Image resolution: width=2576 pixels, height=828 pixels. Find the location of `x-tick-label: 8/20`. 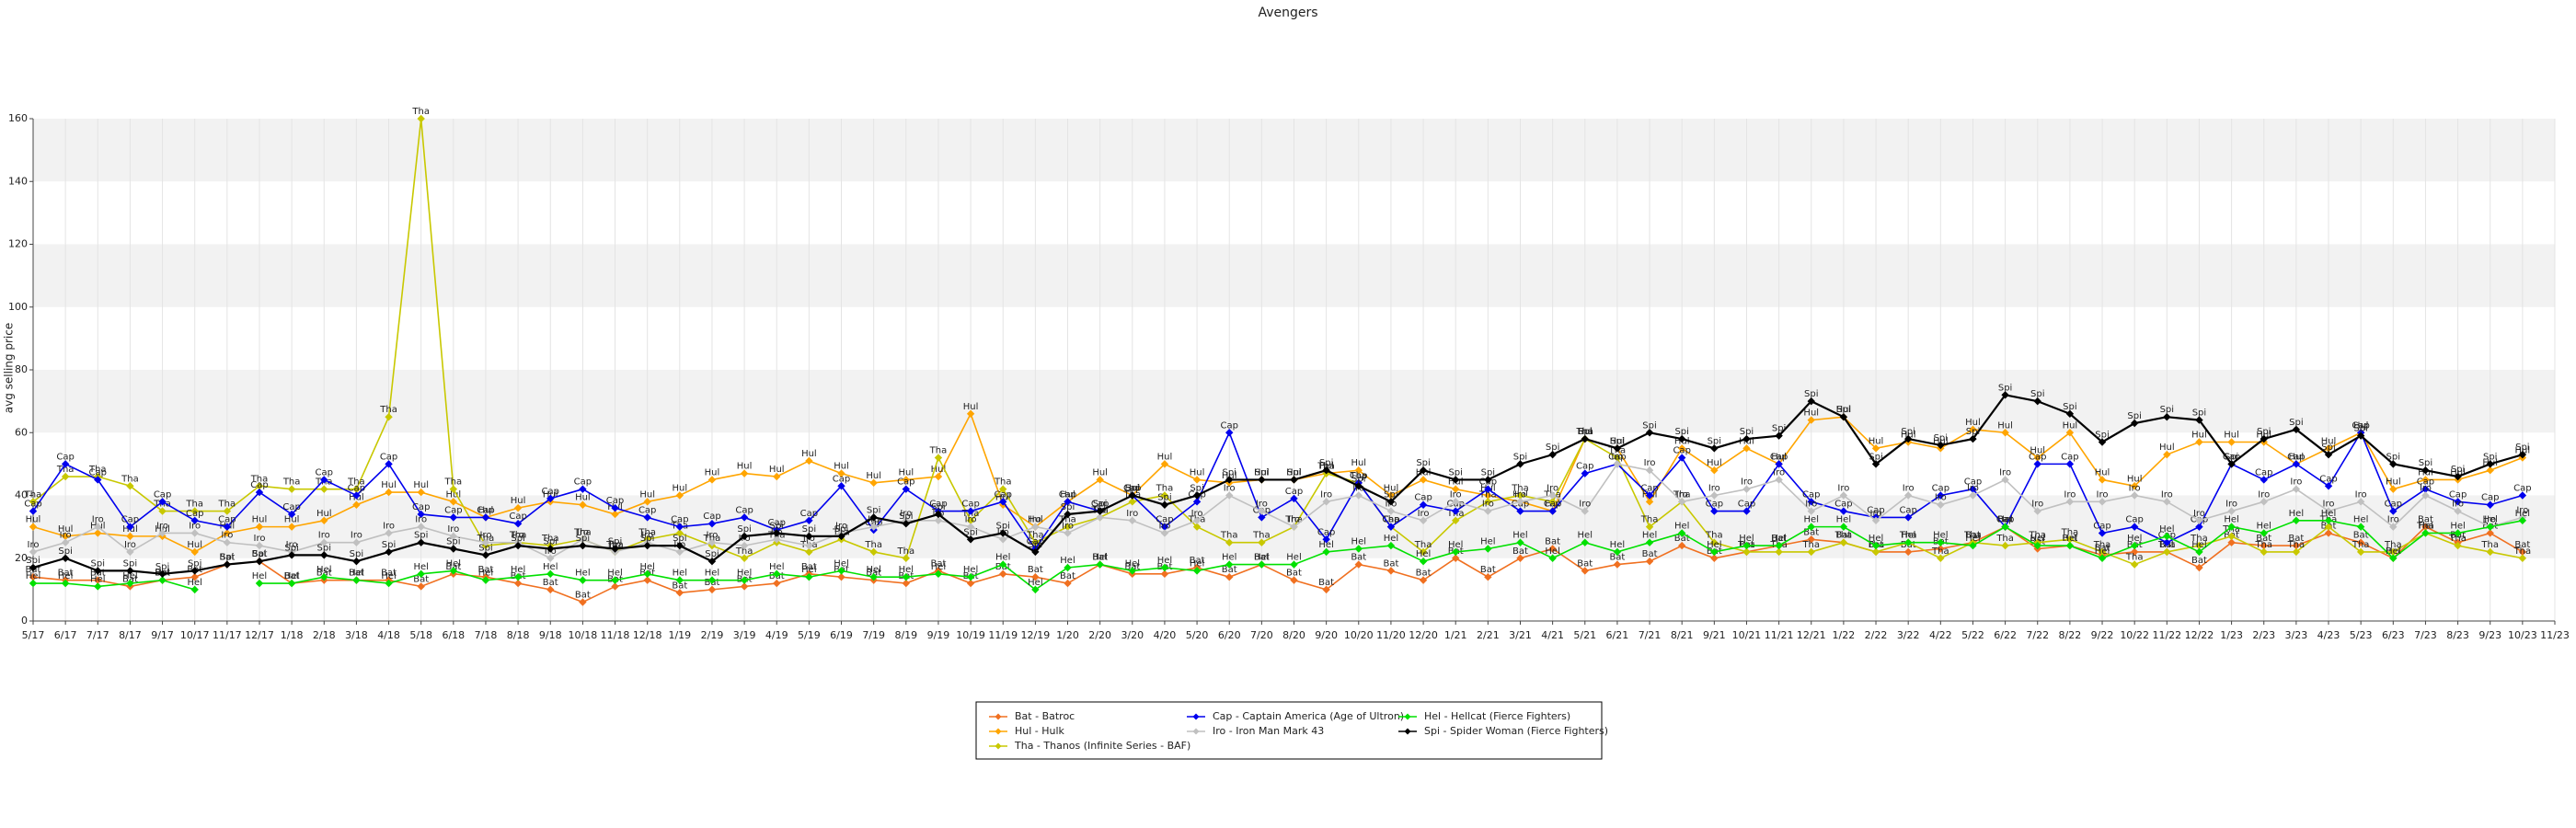

x-tick-label: 8/20 is located at coordinates (1293, 635).